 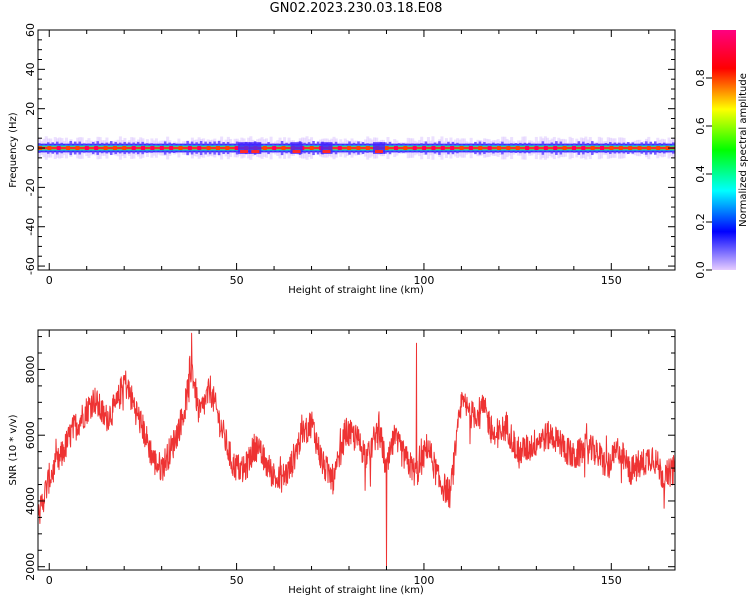 What do you see at coordinates (30, 435) in the screenshot?
I see `y-tick-label: 6000` at bounding box center [30, 435].